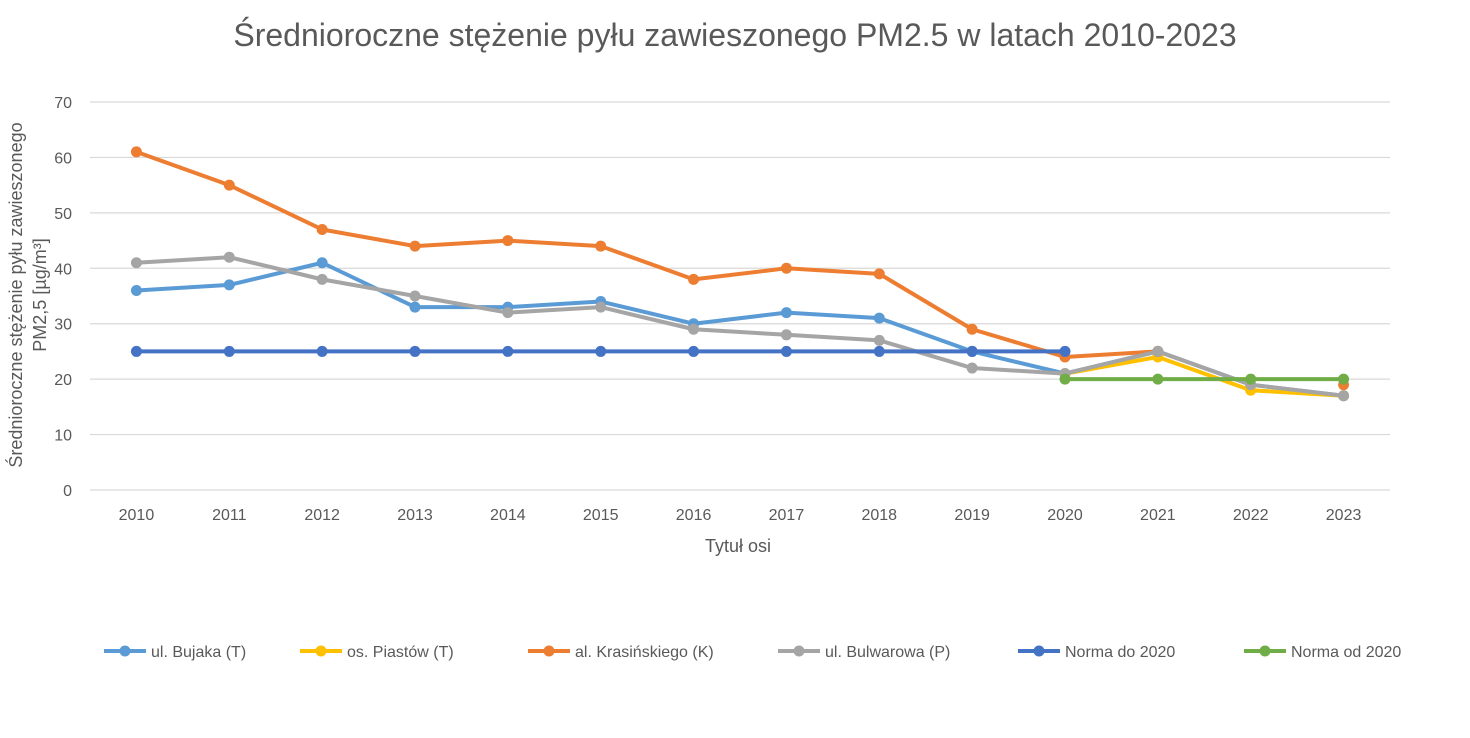 This screenshot has width=1470, height=738. What do you see at coordinates (887, 652) in the screenshot?
I see `legend-label: ul. Bulwarowa (P)` at bounding box center [887, 652].